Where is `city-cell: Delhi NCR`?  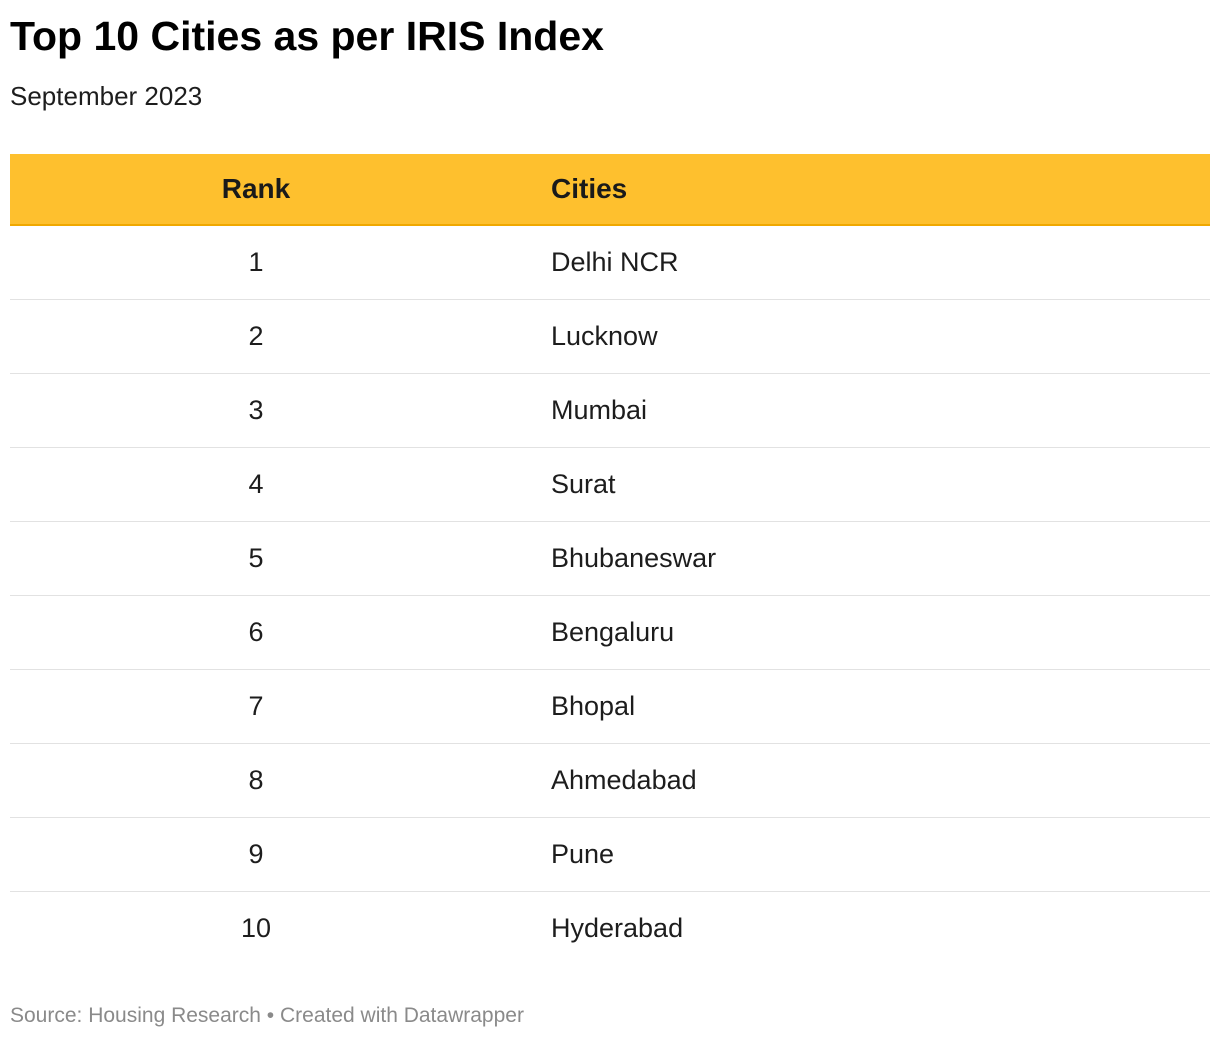
city-cell: Delhi NCR is located at coordinates (856, 262).